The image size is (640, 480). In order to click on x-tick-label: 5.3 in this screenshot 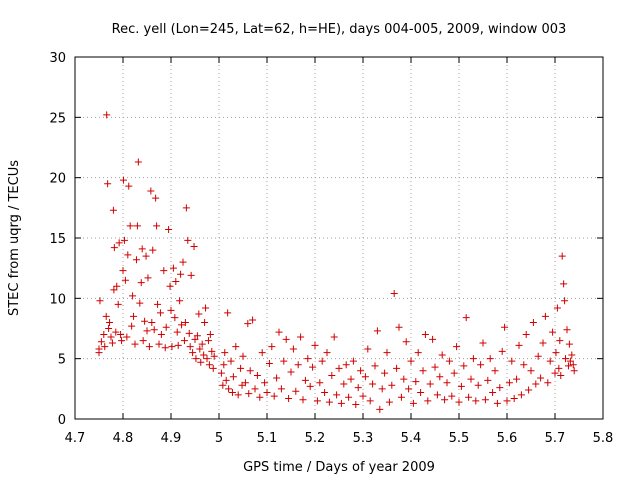, I will do `click(363, 438)`.